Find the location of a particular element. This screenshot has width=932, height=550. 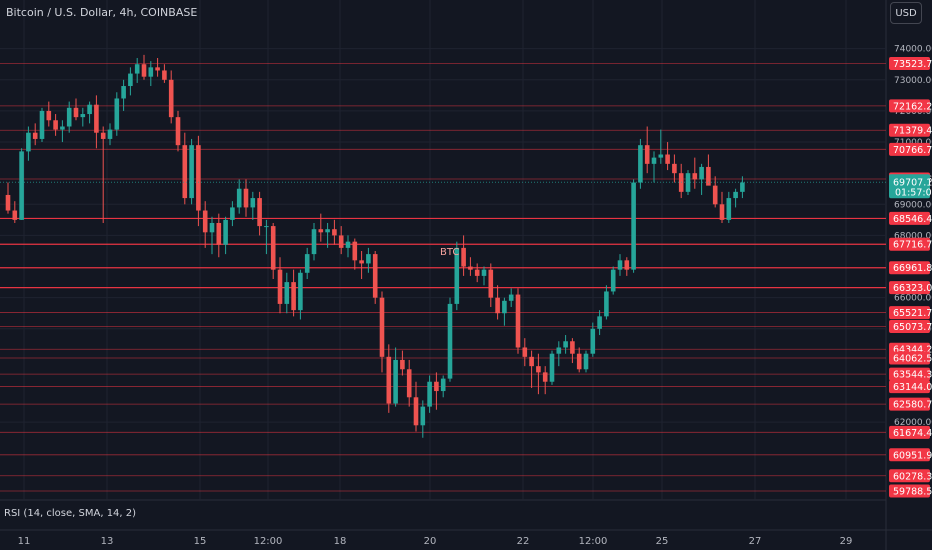

level-price-tag: 73523.78 is located at coordinates (910, 63).